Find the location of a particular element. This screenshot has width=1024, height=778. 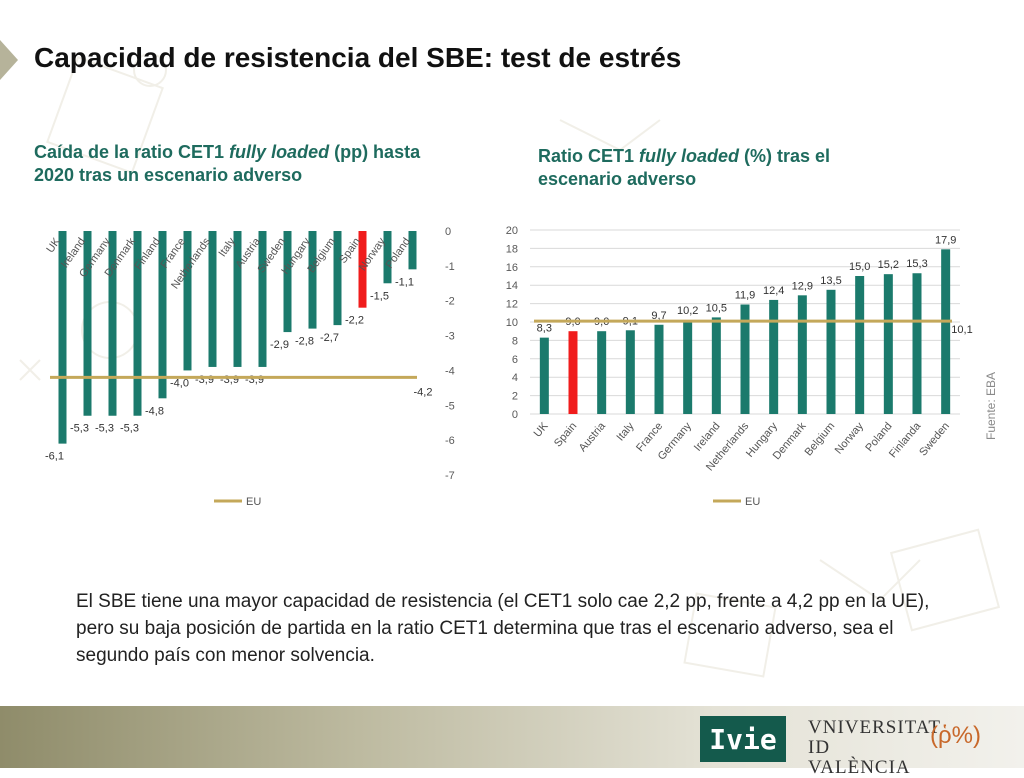

data-label: -6,1 is located at coordinates (54, 457).